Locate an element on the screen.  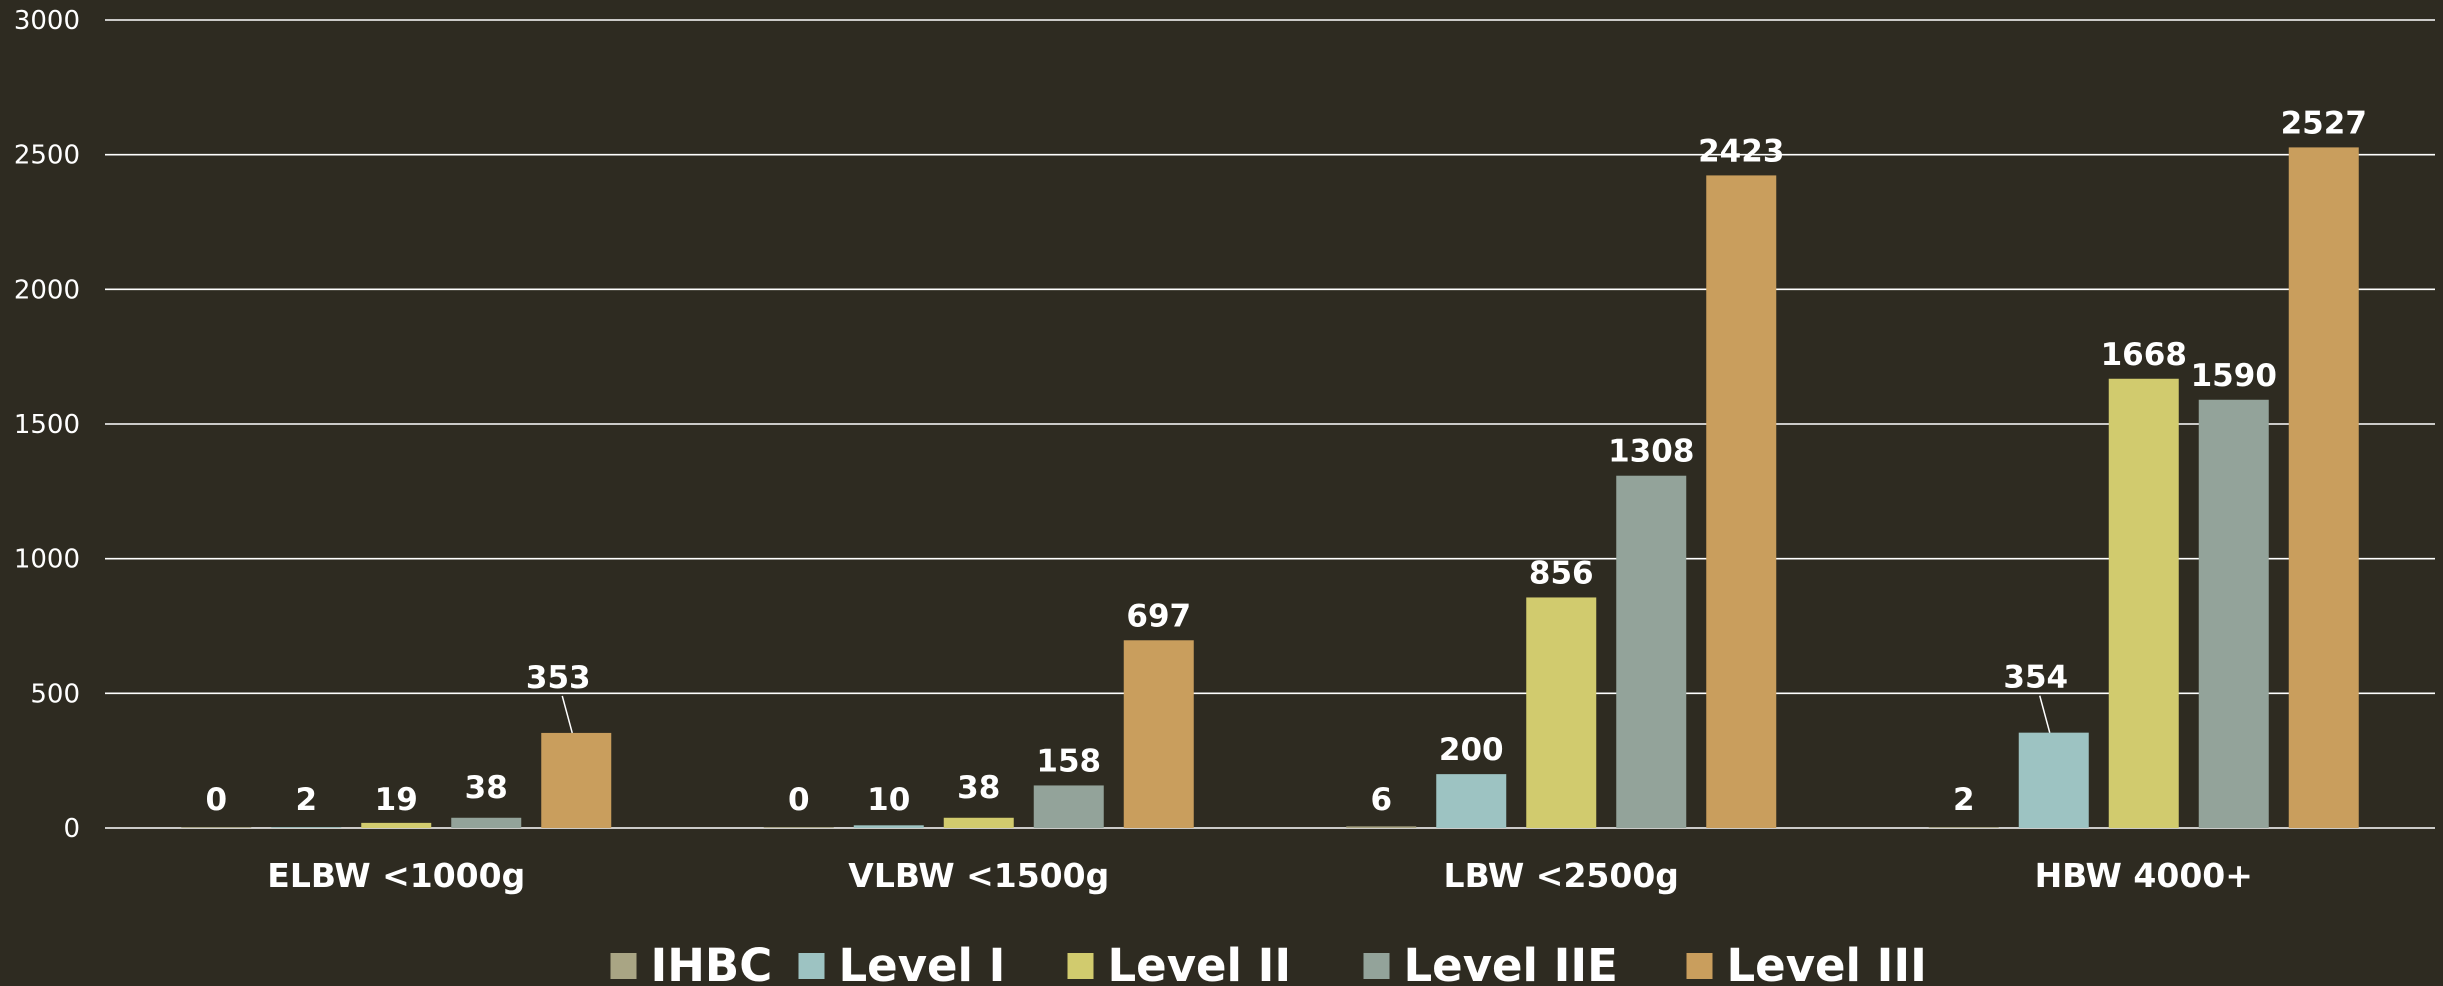
legend-item: IHBC is located at coordinates (691, 962).